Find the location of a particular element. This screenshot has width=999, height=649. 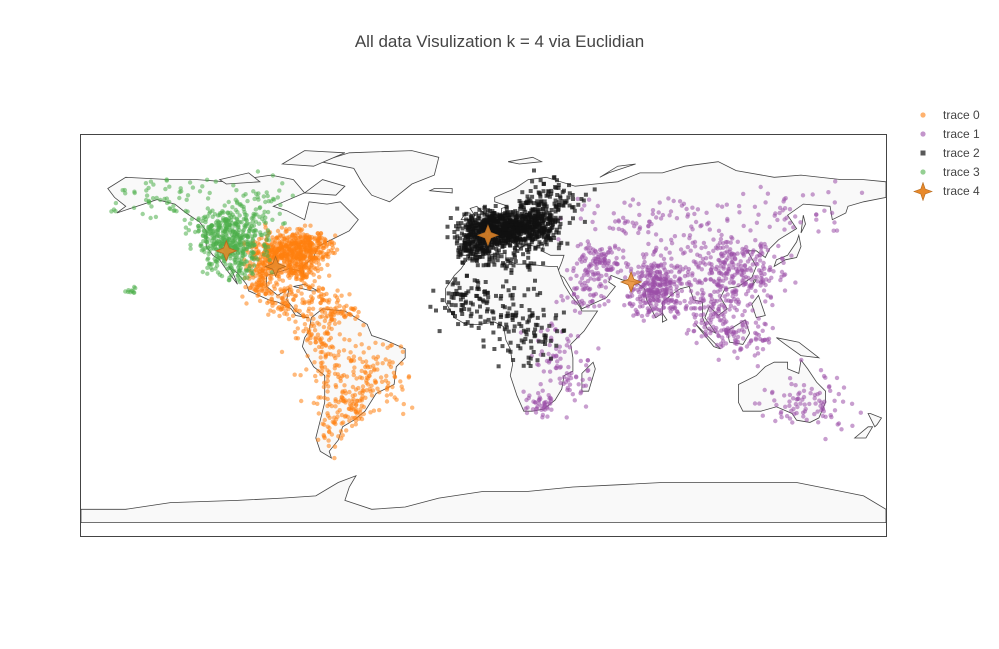

land-sri-lanka is located at coordinates (665, 317).